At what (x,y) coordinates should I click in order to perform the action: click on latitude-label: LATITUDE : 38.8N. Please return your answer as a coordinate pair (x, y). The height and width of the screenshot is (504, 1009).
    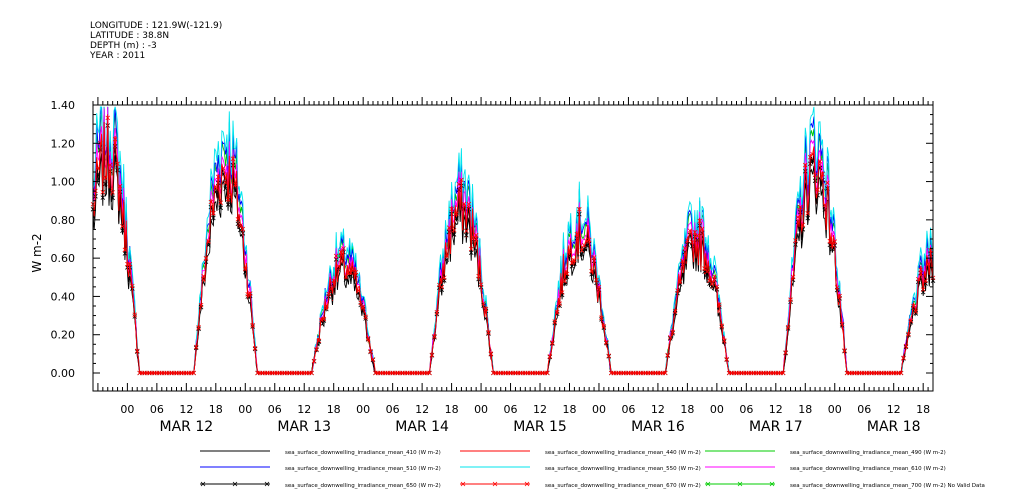
    Looking at the image, I should click on (130, 36).